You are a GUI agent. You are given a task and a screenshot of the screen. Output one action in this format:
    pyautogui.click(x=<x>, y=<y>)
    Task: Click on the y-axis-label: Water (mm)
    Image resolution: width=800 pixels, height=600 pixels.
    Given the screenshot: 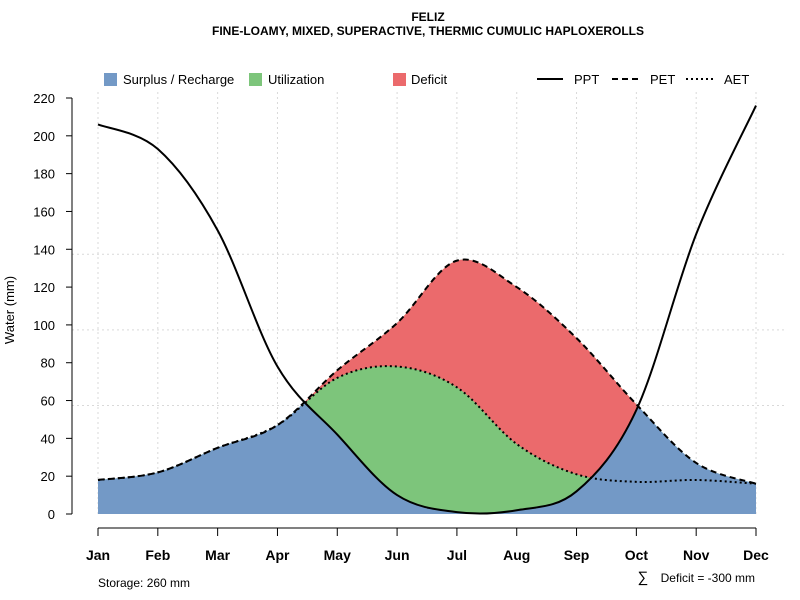 What is the action you would take?
    pyautogui.click(x=9, y=310)
    